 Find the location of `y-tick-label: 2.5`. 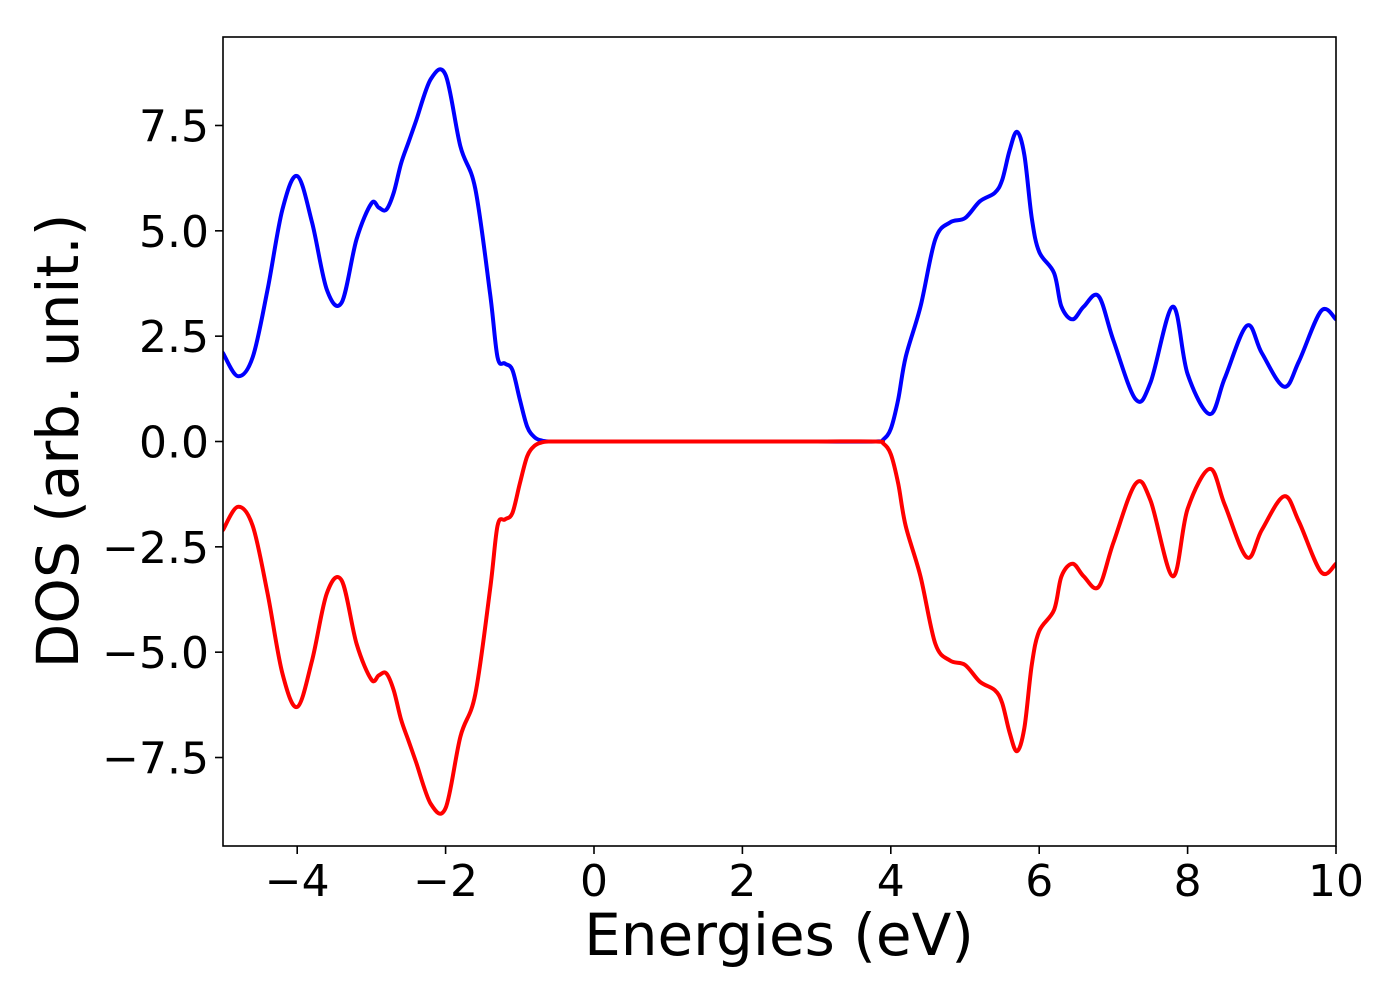

y-tick-label: 2.5 is located at coordinates (174, 337).